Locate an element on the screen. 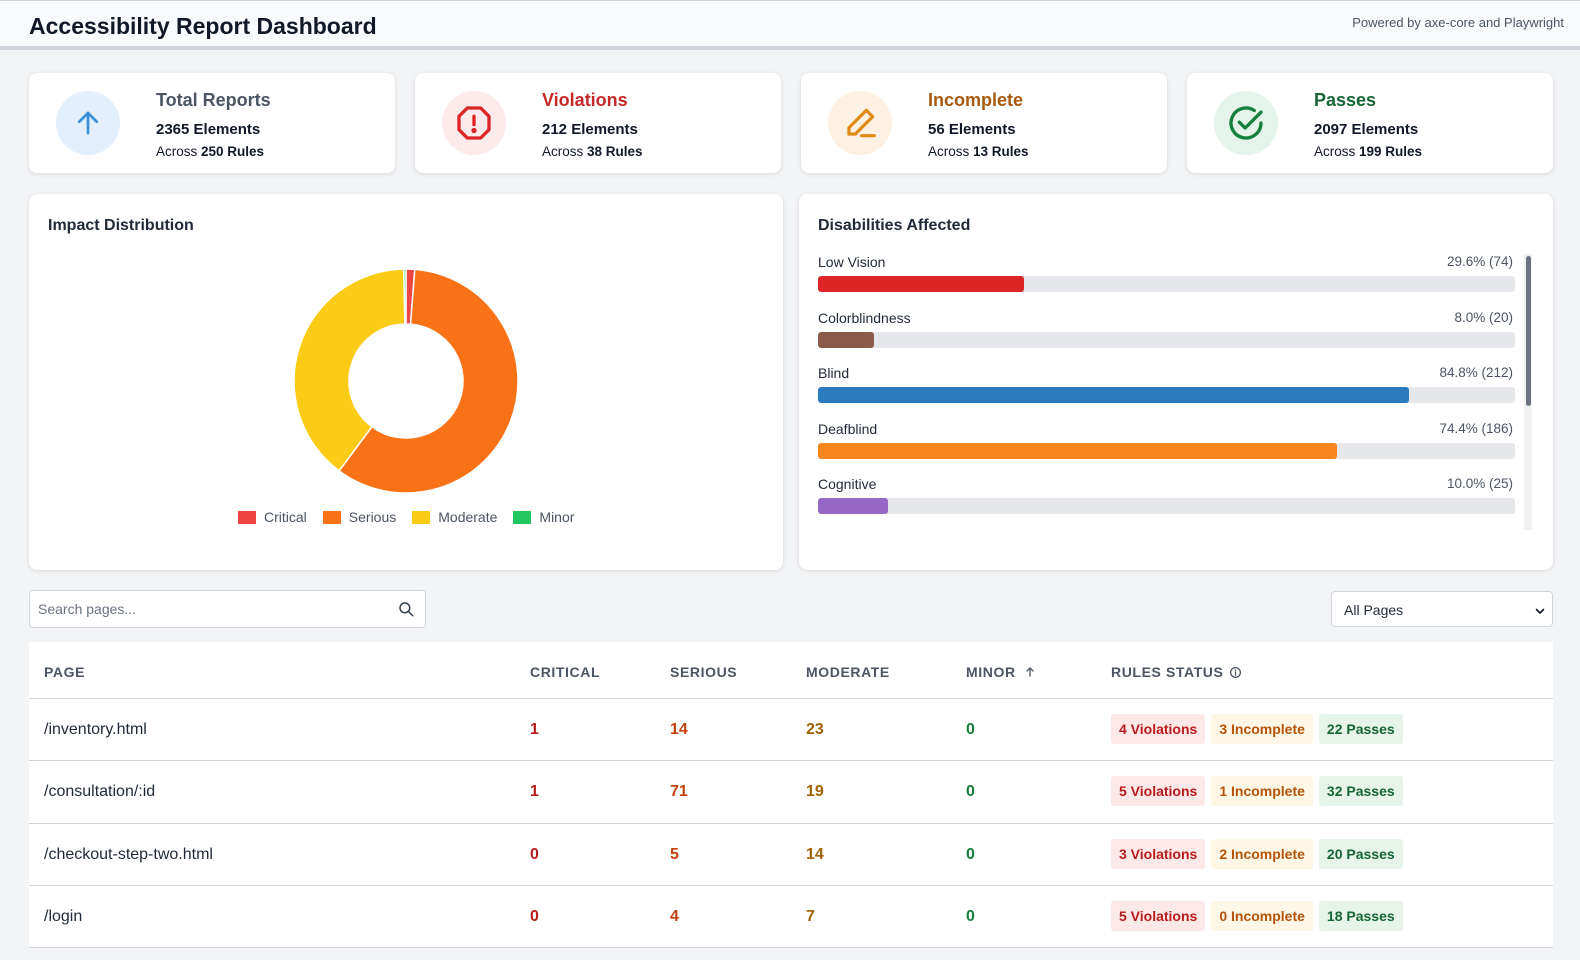 The width and height of the screenshot is (1580, 960). violations-badge: 4 Violations is located at coordinates (1158, 729).